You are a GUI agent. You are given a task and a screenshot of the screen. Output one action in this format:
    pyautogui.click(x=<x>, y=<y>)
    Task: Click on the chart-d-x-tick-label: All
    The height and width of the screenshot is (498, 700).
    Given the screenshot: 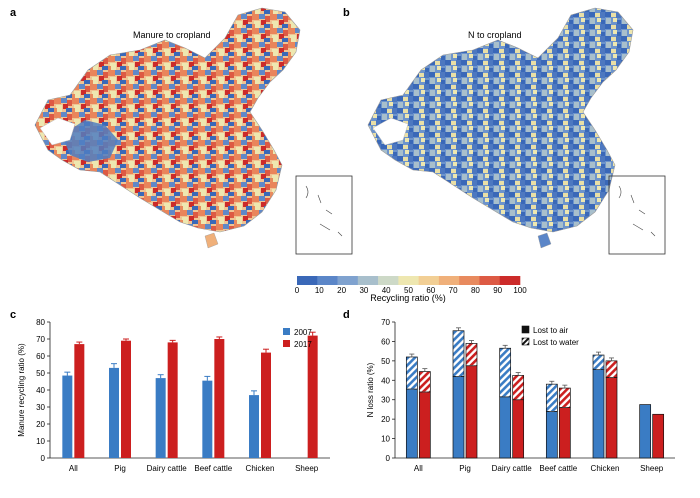 What is the action you would take?
    pyautogui.click(x=418, y=468)
    